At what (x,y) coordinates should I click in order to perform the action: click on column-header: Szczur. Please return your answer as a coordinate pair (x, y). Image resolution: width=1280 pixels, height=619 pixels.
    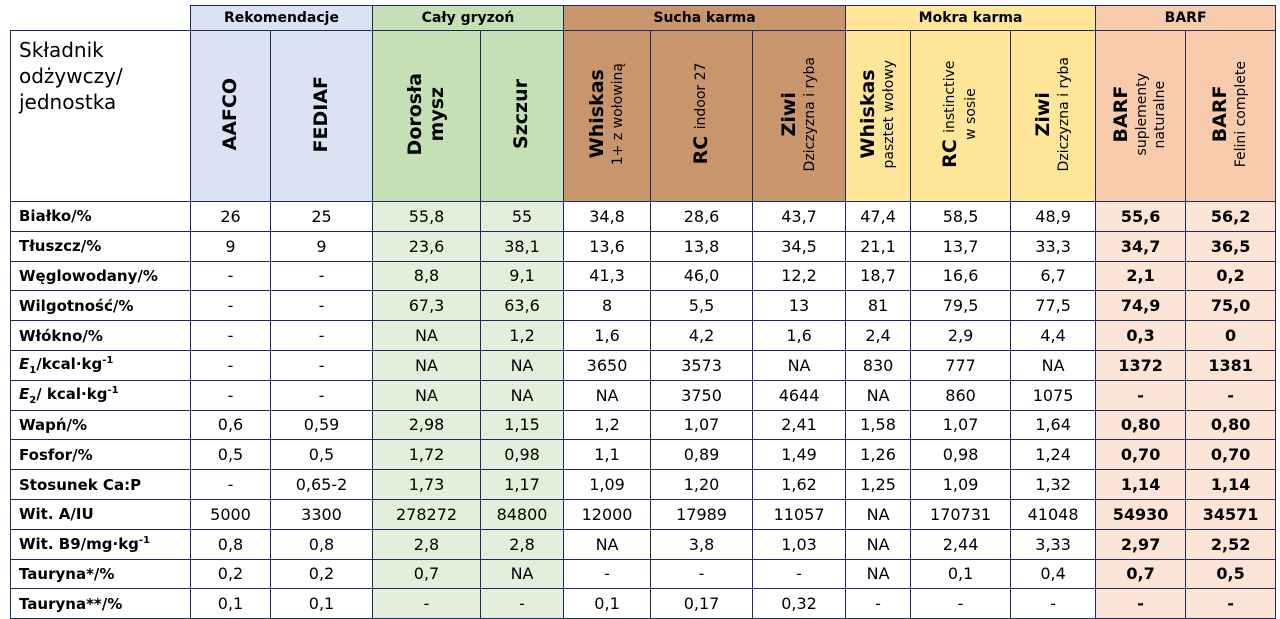
    Looking at the image, I should click on (522, 116).